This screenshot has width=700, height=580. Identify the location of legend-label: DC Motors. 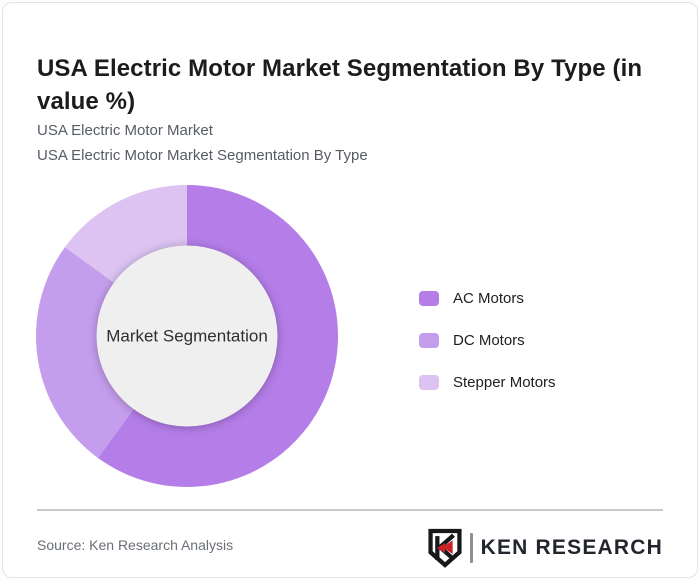
(489, 340).